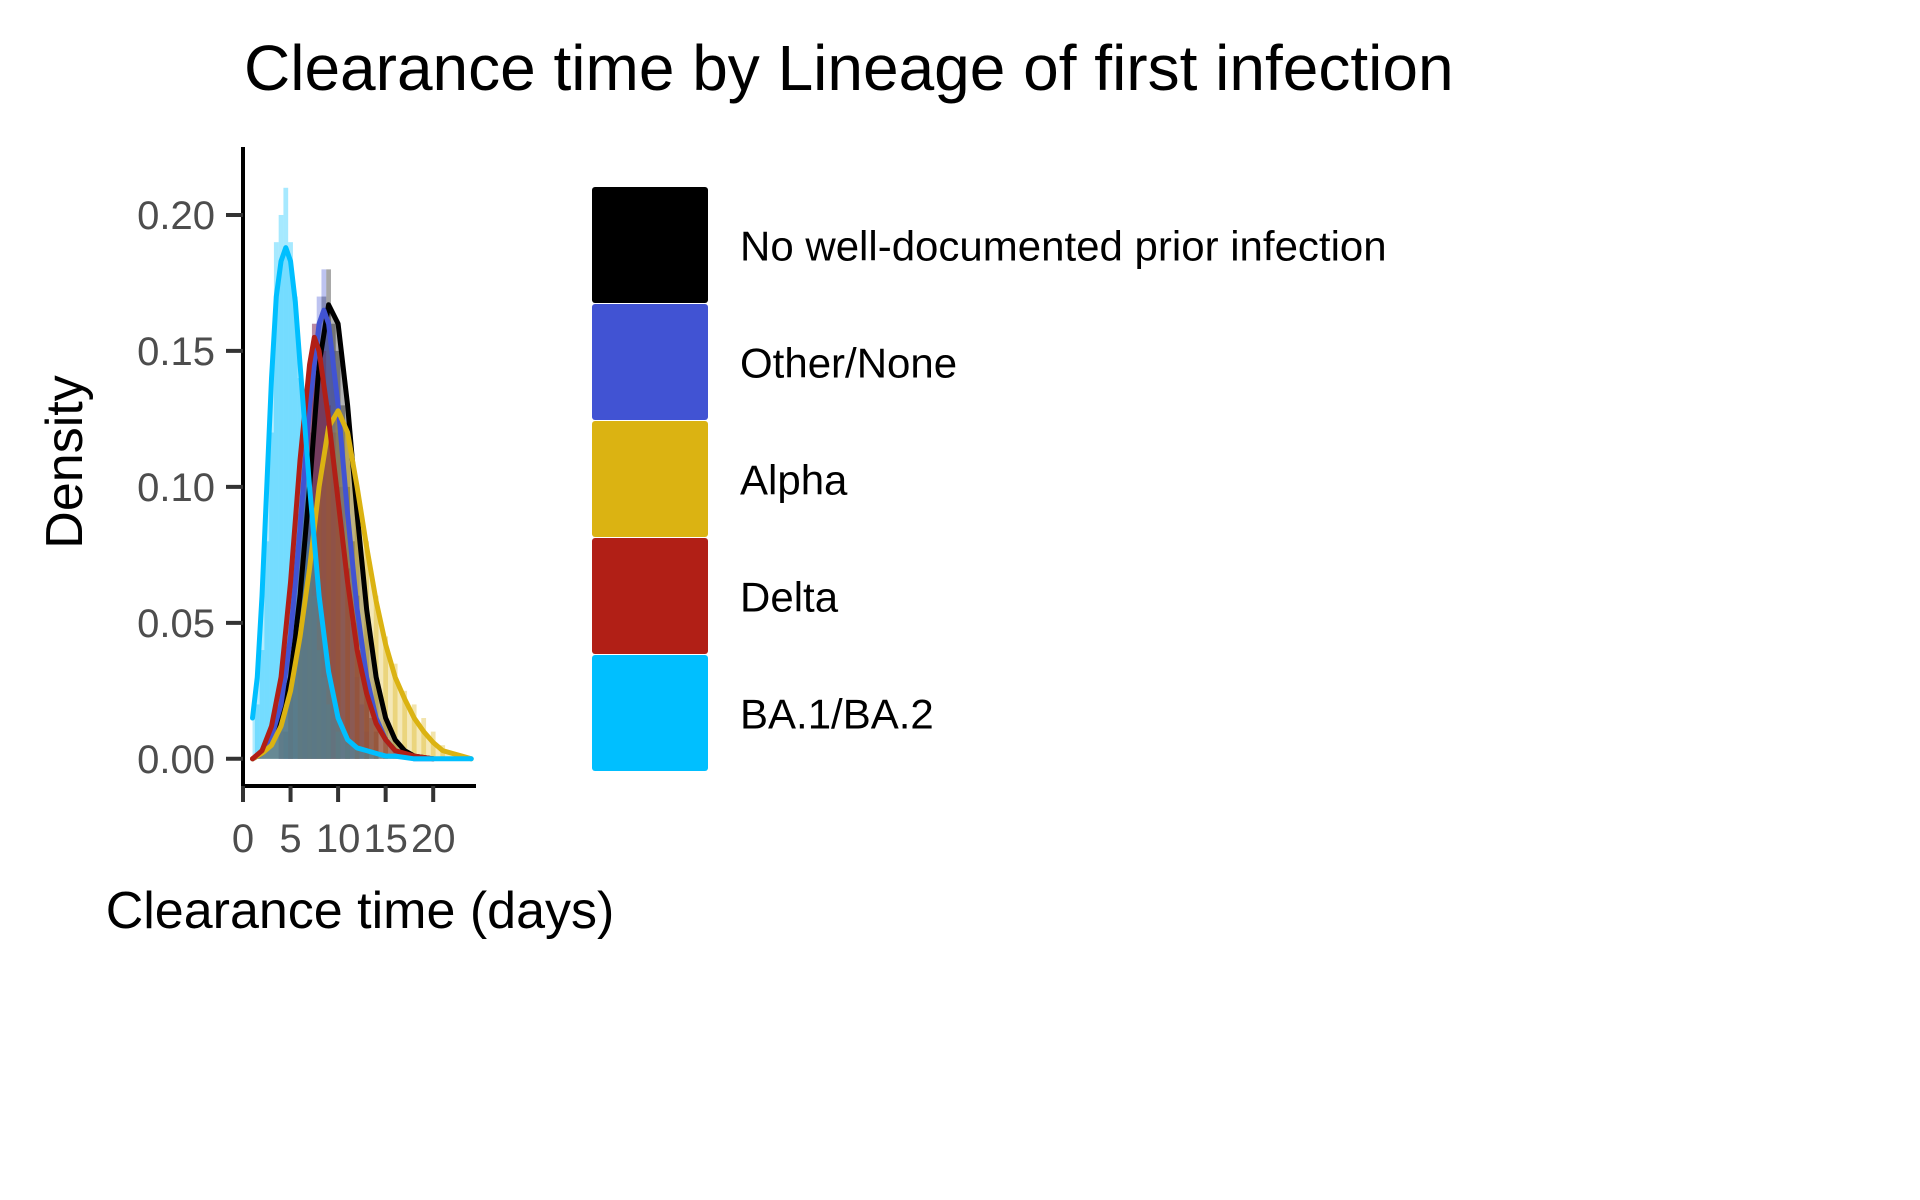 This screenshot has width=1920, height=1200. I want to click on legend-item-alpha: Alpha, so click(720, 479).